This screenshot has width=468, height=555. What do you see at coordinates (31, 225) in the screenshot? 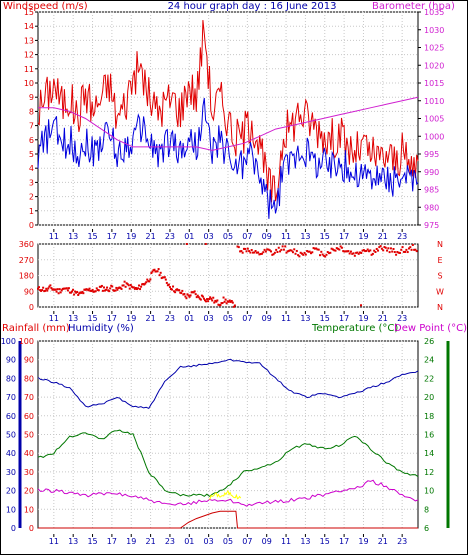
I see `windspeed-tick-label: 0` at bounding box center [31, 225].